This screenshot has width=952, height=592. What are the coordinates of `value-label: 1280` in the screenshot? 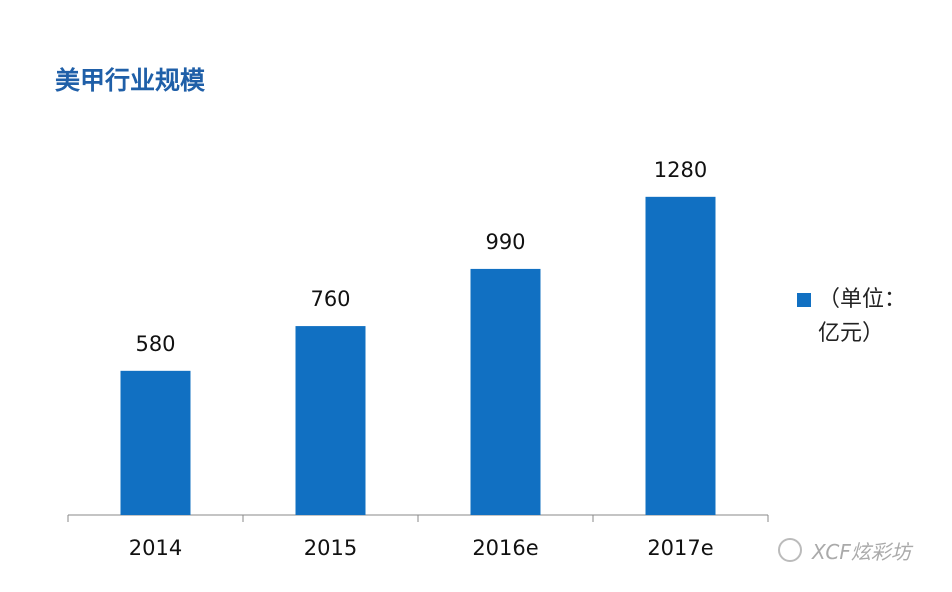 It's located at (680, 170).